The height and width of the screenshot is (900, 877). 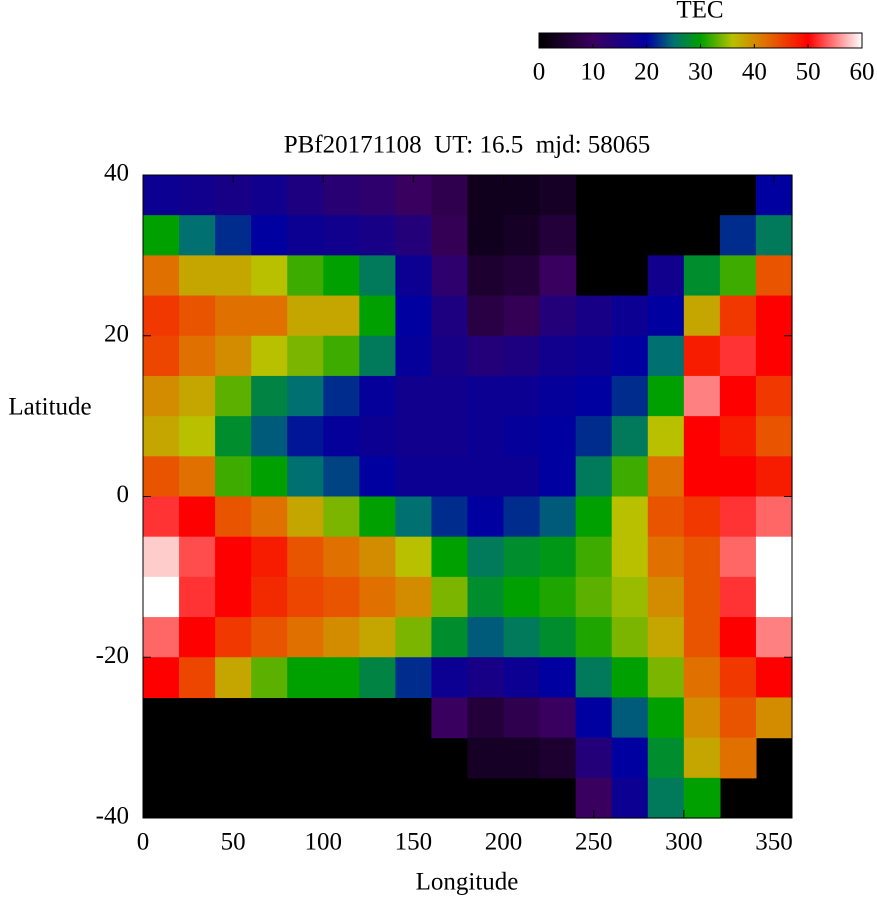 What do you see at coordinates (539, 72) in the screenshot?
I see `colorbar-tick-label: 0` at bounding box center [539, 72].